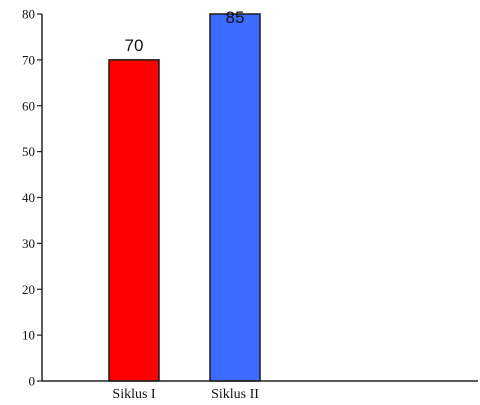 The height and width of the screenshot is (405, 480). I want to click on y-tick-label: 50, so click(28, 151).